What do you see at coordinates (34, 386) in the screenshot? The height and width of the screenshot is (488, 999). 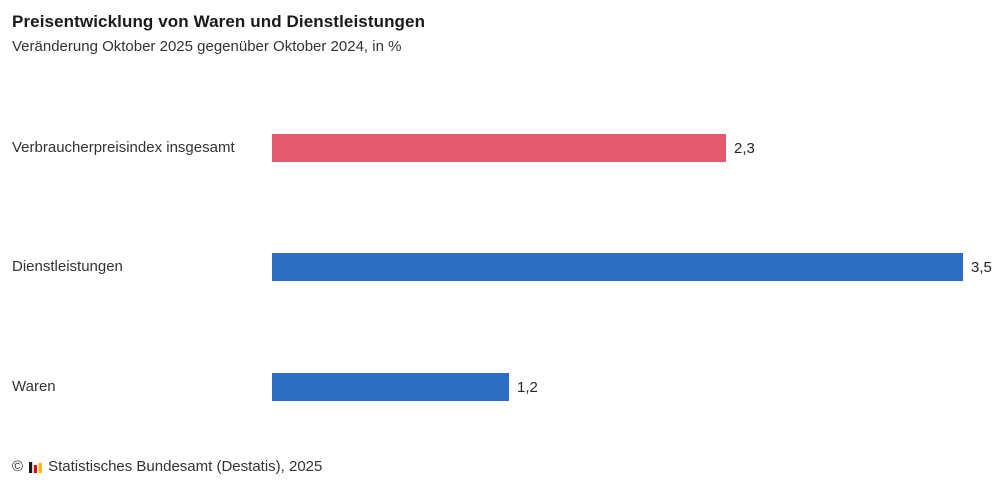 I see `bar-label: Waren` at bounding box center [34, 386].